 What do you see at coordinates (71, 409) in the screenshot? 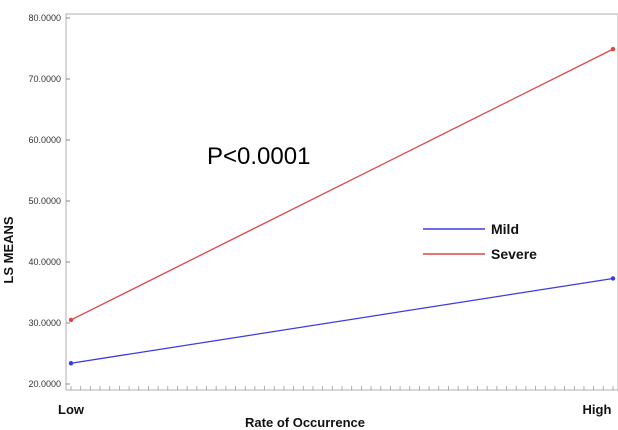
I see `x-tick-label-low: Low` at bounding box center [71, 409].